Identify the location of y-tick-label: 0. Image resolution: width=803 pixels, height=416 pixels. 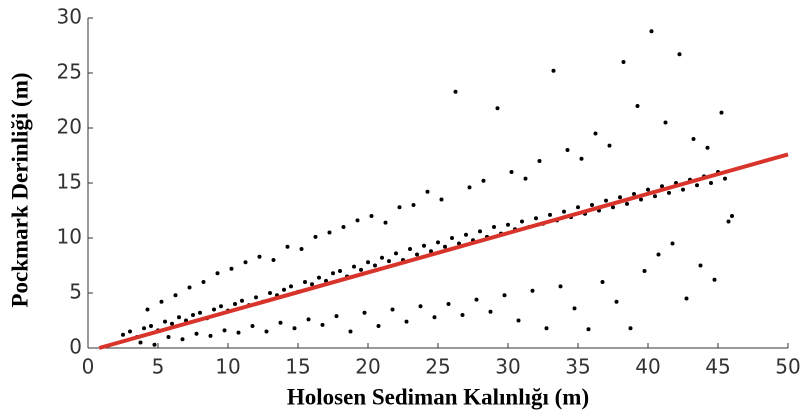
(75, 347).